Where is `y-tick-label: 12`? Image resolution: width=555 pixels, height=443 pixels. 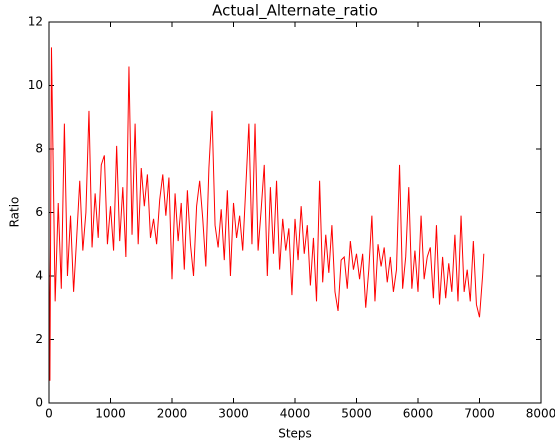 y-tick-label: 12 is located at coordinates (35, 22).